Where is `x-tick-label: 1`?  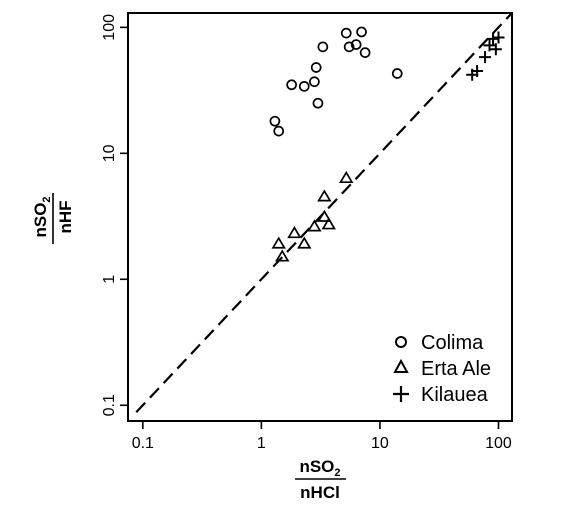
x-tick-label: 1 is located at coordinates (261, 443).